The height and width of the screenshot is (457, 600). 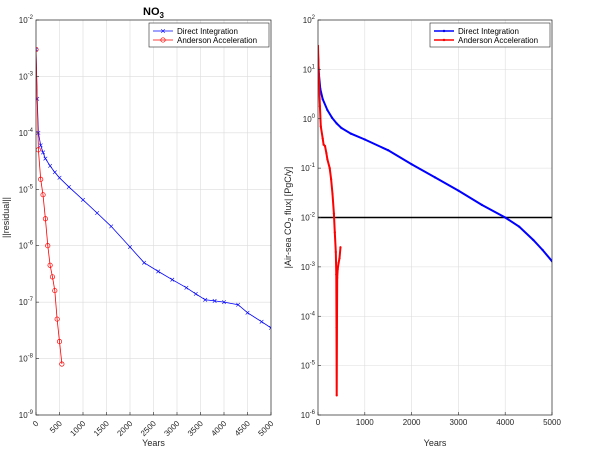 What do you see at coordinates (438, 419) in the screenshot?
I see `x-ticks: 0 1000 2000 3000 4000 5000` at bounding box center [438, 419].